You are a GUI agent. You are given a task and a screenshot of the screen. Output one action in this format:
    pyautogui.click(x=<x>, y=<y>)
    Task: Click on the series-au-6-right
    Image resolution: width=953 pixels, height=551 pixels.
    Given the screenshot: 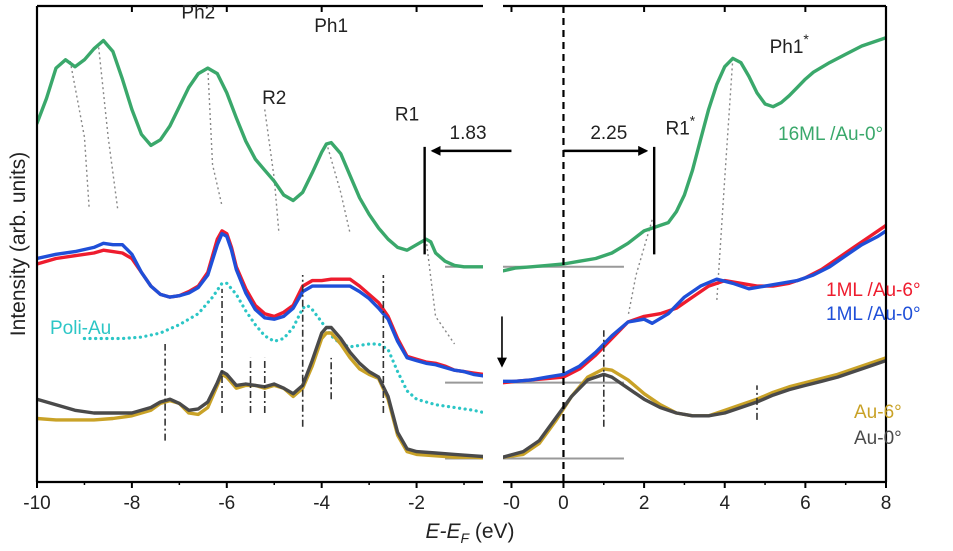 What is the action you would take?
    pyautogui.click(x=694, y=407)
    